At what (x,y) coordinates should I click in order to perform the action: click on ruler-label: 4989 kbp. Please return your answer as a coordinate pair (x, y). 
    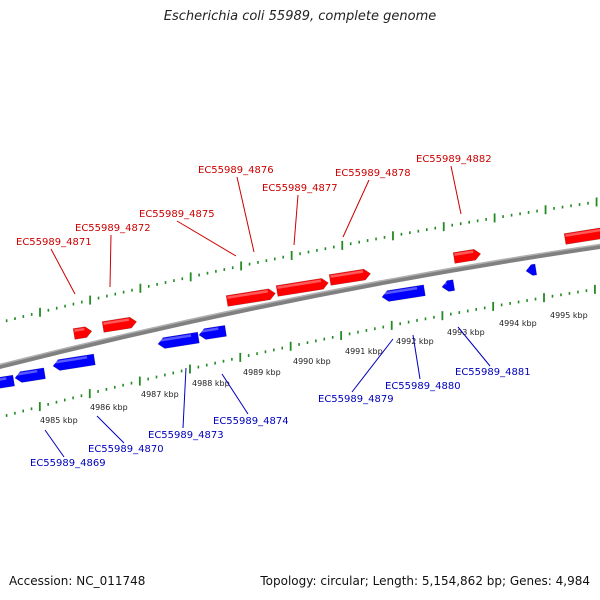
    Looking at the image, I should click on (262, 372).